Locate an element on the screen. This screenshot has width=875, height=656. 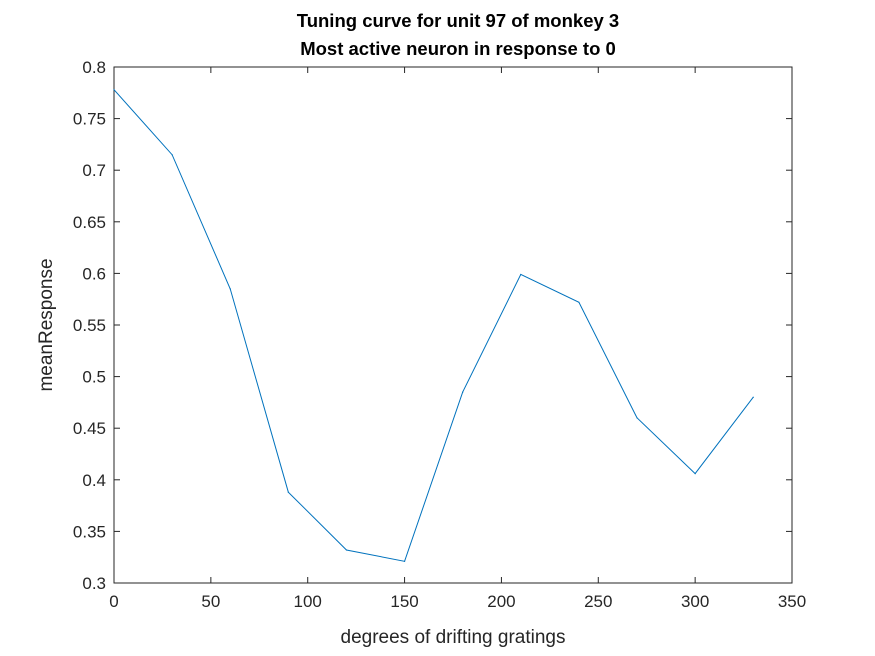
x-tick-label: 100 is located at coordinates (308, 601).